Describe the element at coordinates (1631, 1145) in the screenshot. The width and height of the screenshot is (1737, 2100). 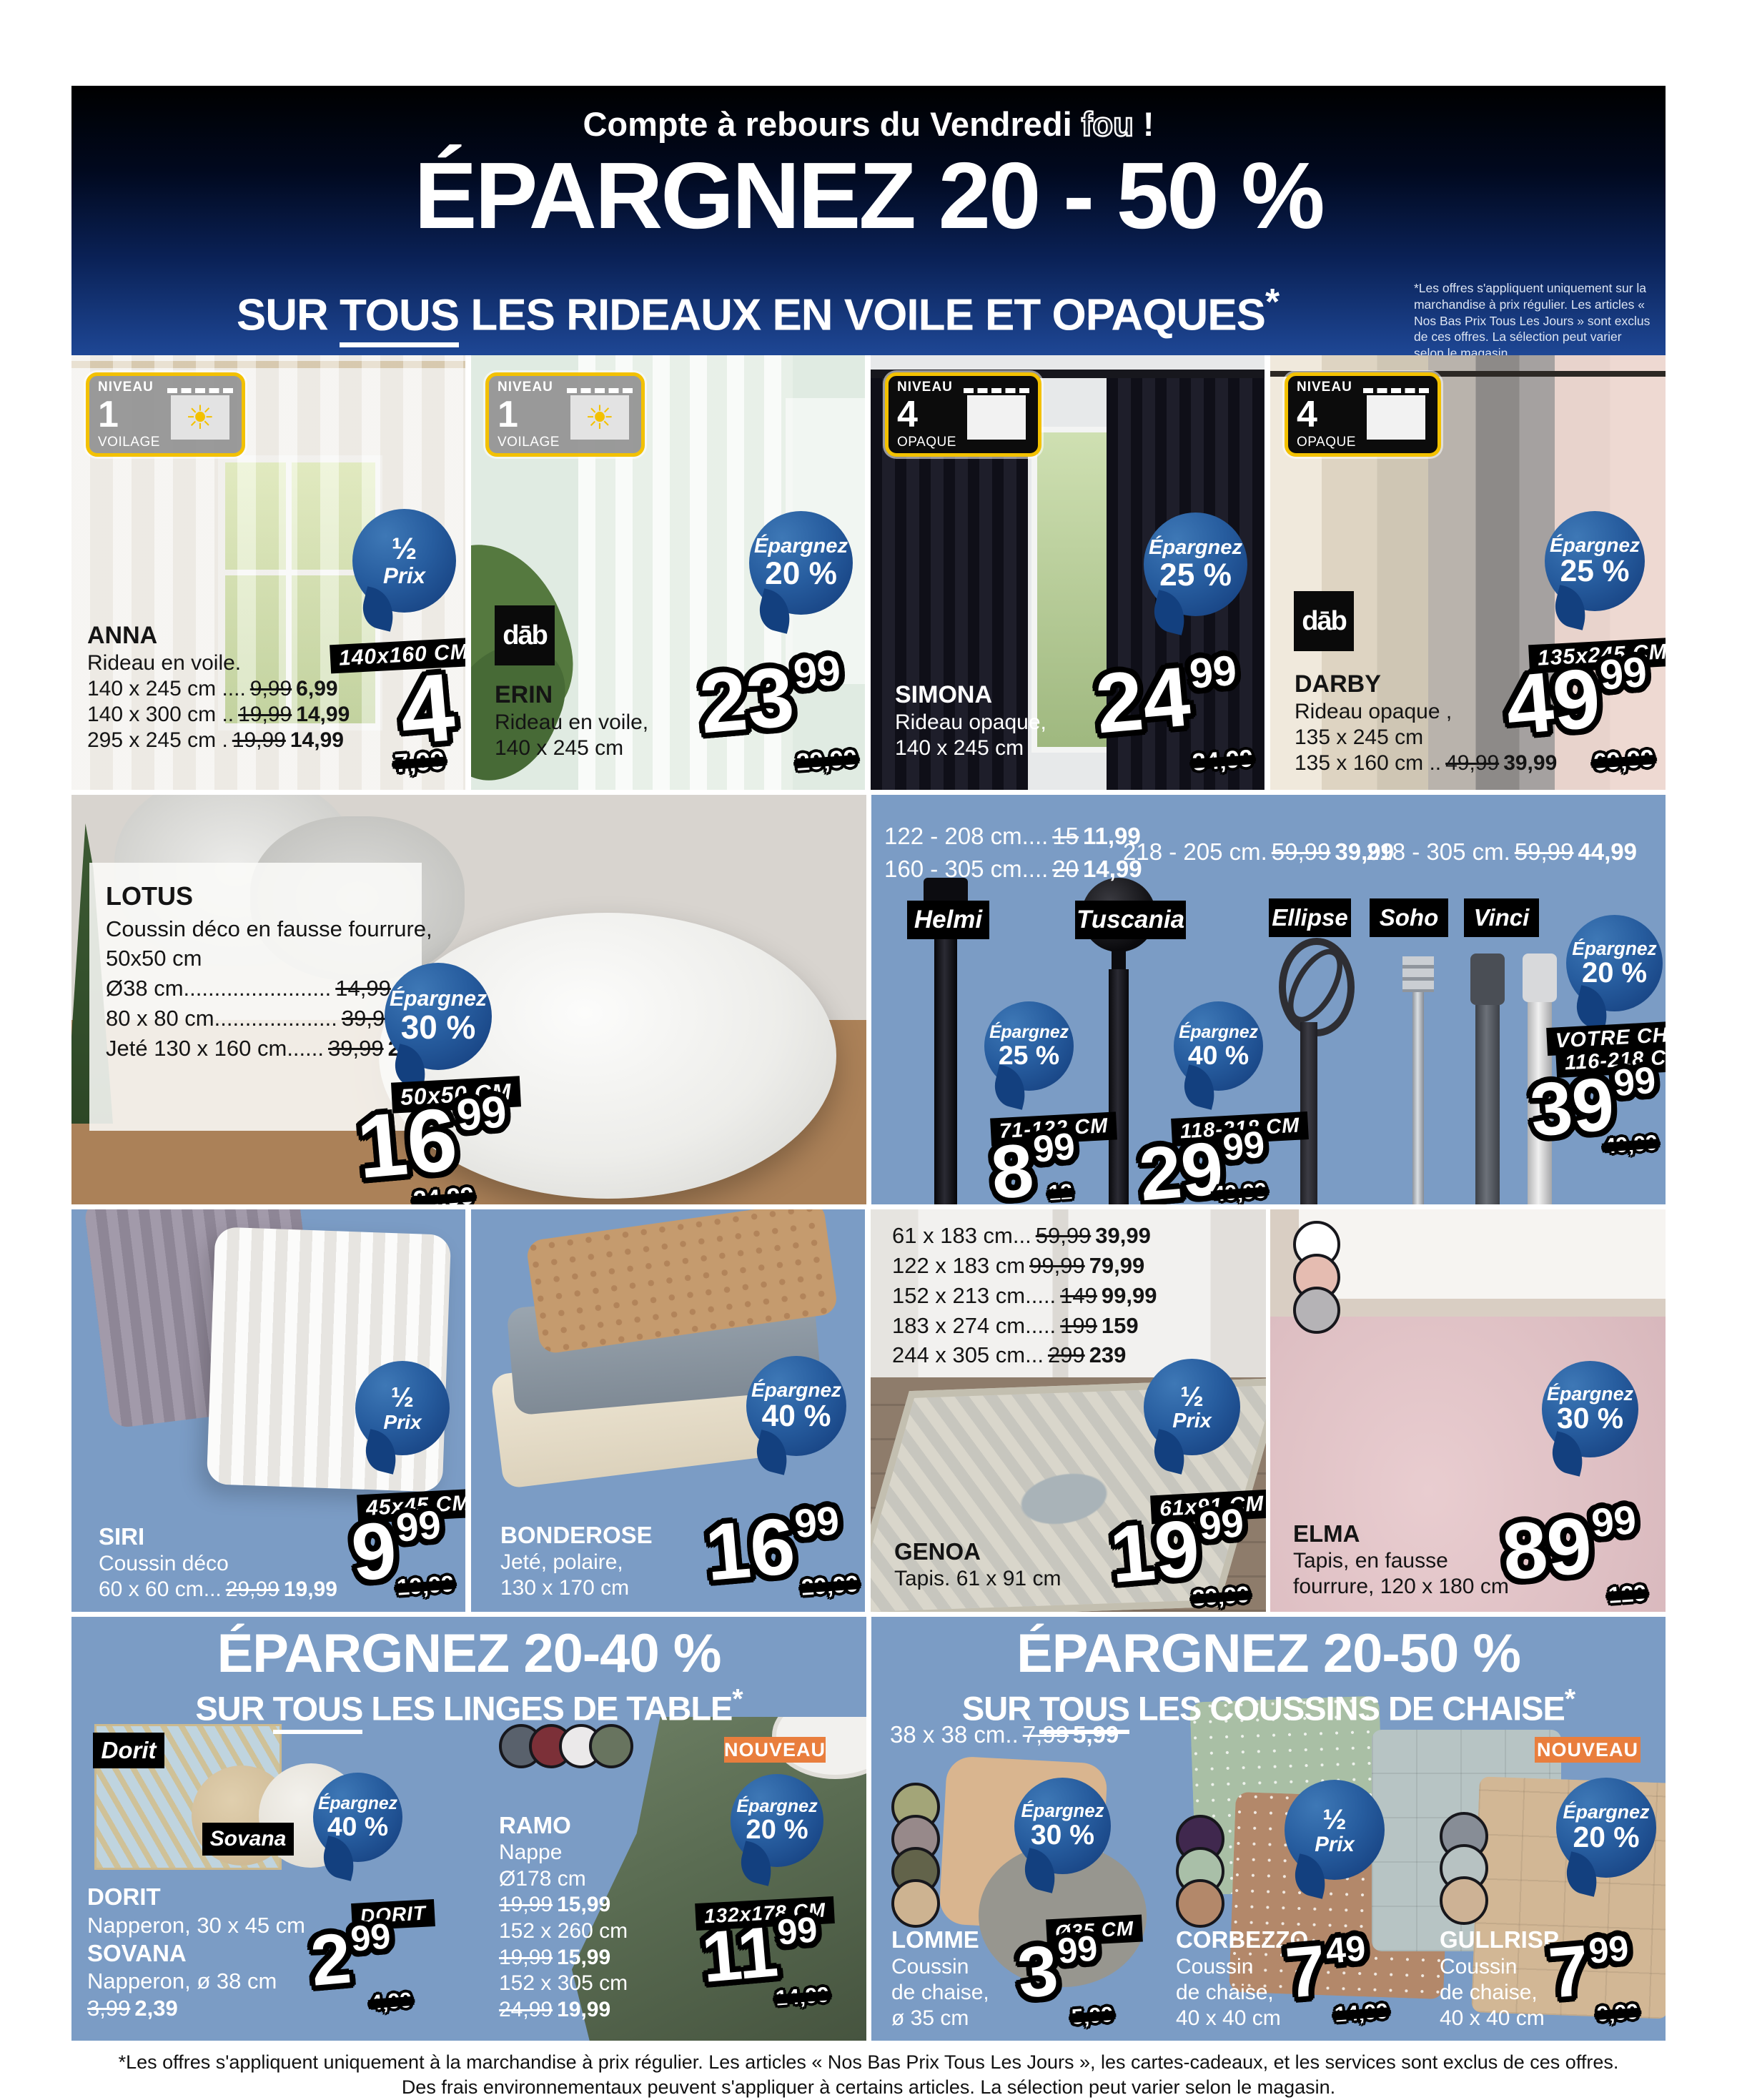
I see `old-price: 49,99` at that location.